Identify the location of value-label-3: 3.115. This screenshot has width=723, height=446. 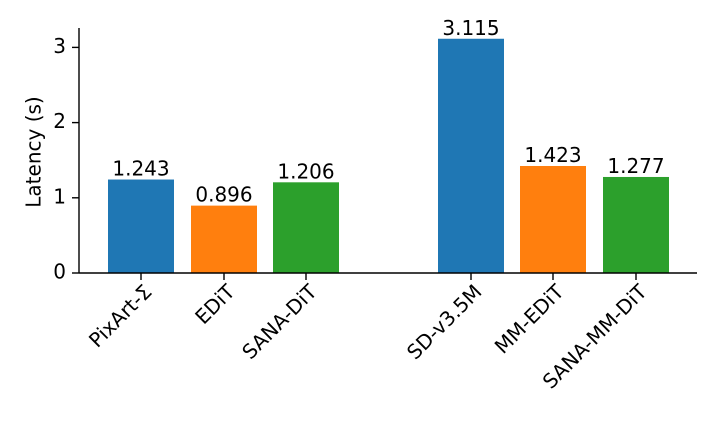
(470, 28).